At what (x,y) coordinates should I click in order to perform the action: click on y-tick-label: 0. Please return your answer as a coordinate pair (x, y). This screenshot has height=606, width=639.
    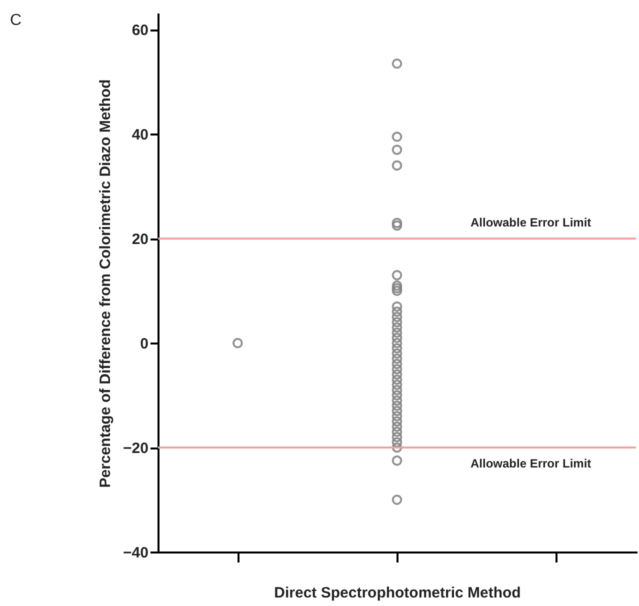
    Looking at the image, I should click on (144, 344).